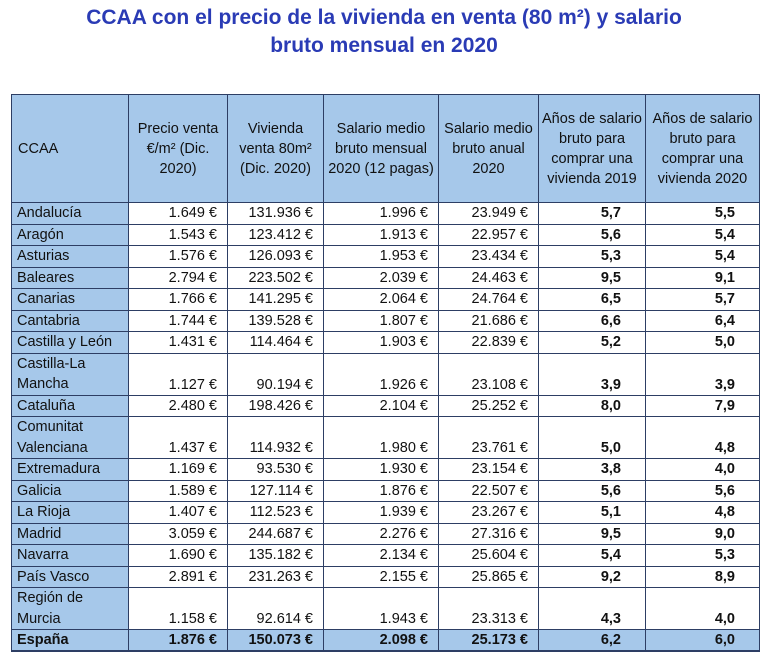 The image size is (768, 666). What do you see at coordinates (702, 213) in the screenshot?
I see `cell-years-2020: 5,5` at bounding box center [702, 213].